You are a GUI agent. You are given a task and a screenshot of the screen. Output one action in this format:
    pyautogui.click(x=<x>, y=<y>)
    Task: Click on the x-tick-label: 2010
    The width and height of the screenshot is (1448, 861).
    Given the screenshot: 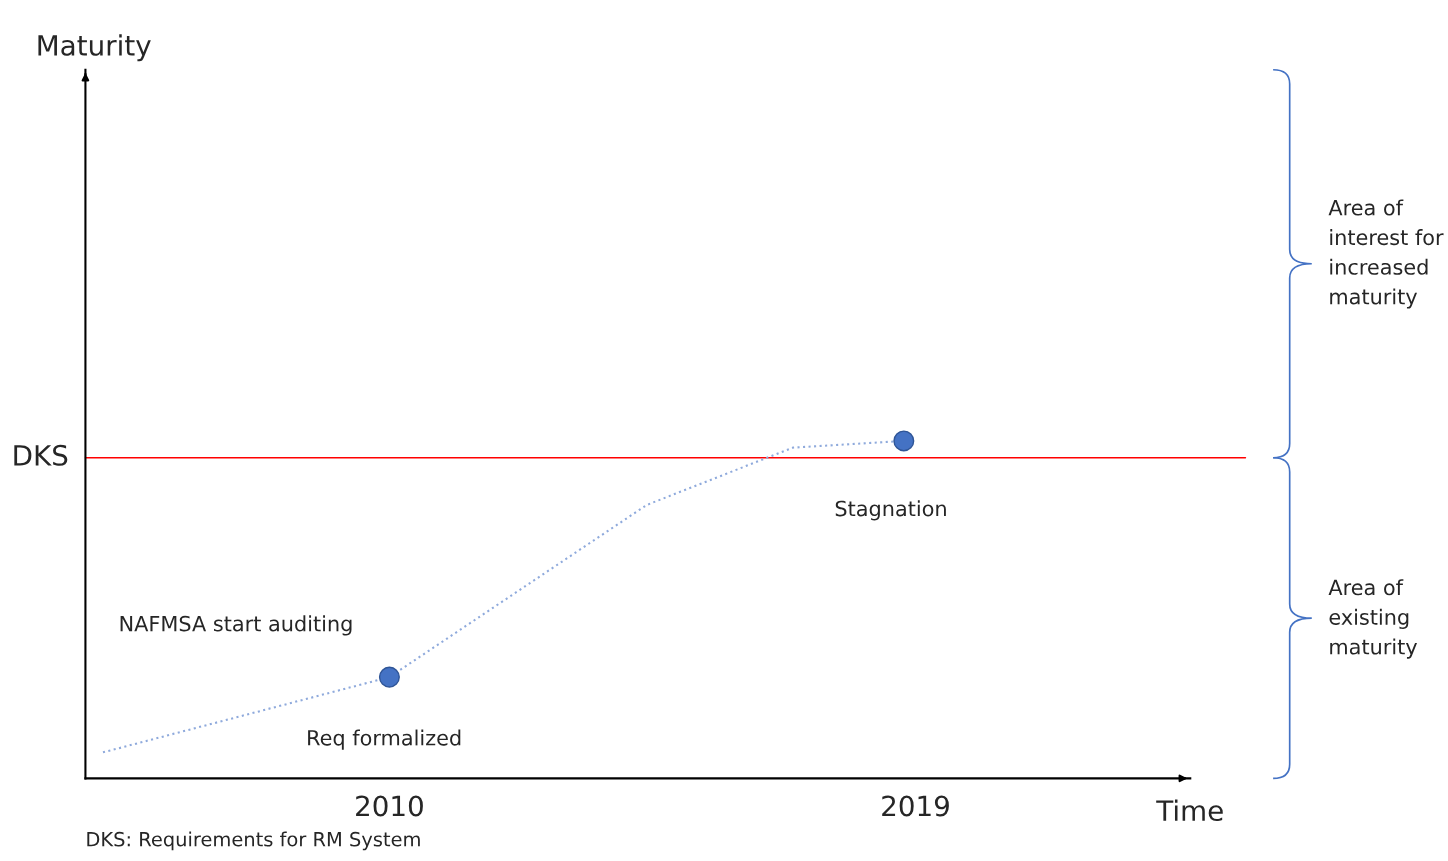 What is the action you would take?
    pyautogui.click(x=389, y=806)
    